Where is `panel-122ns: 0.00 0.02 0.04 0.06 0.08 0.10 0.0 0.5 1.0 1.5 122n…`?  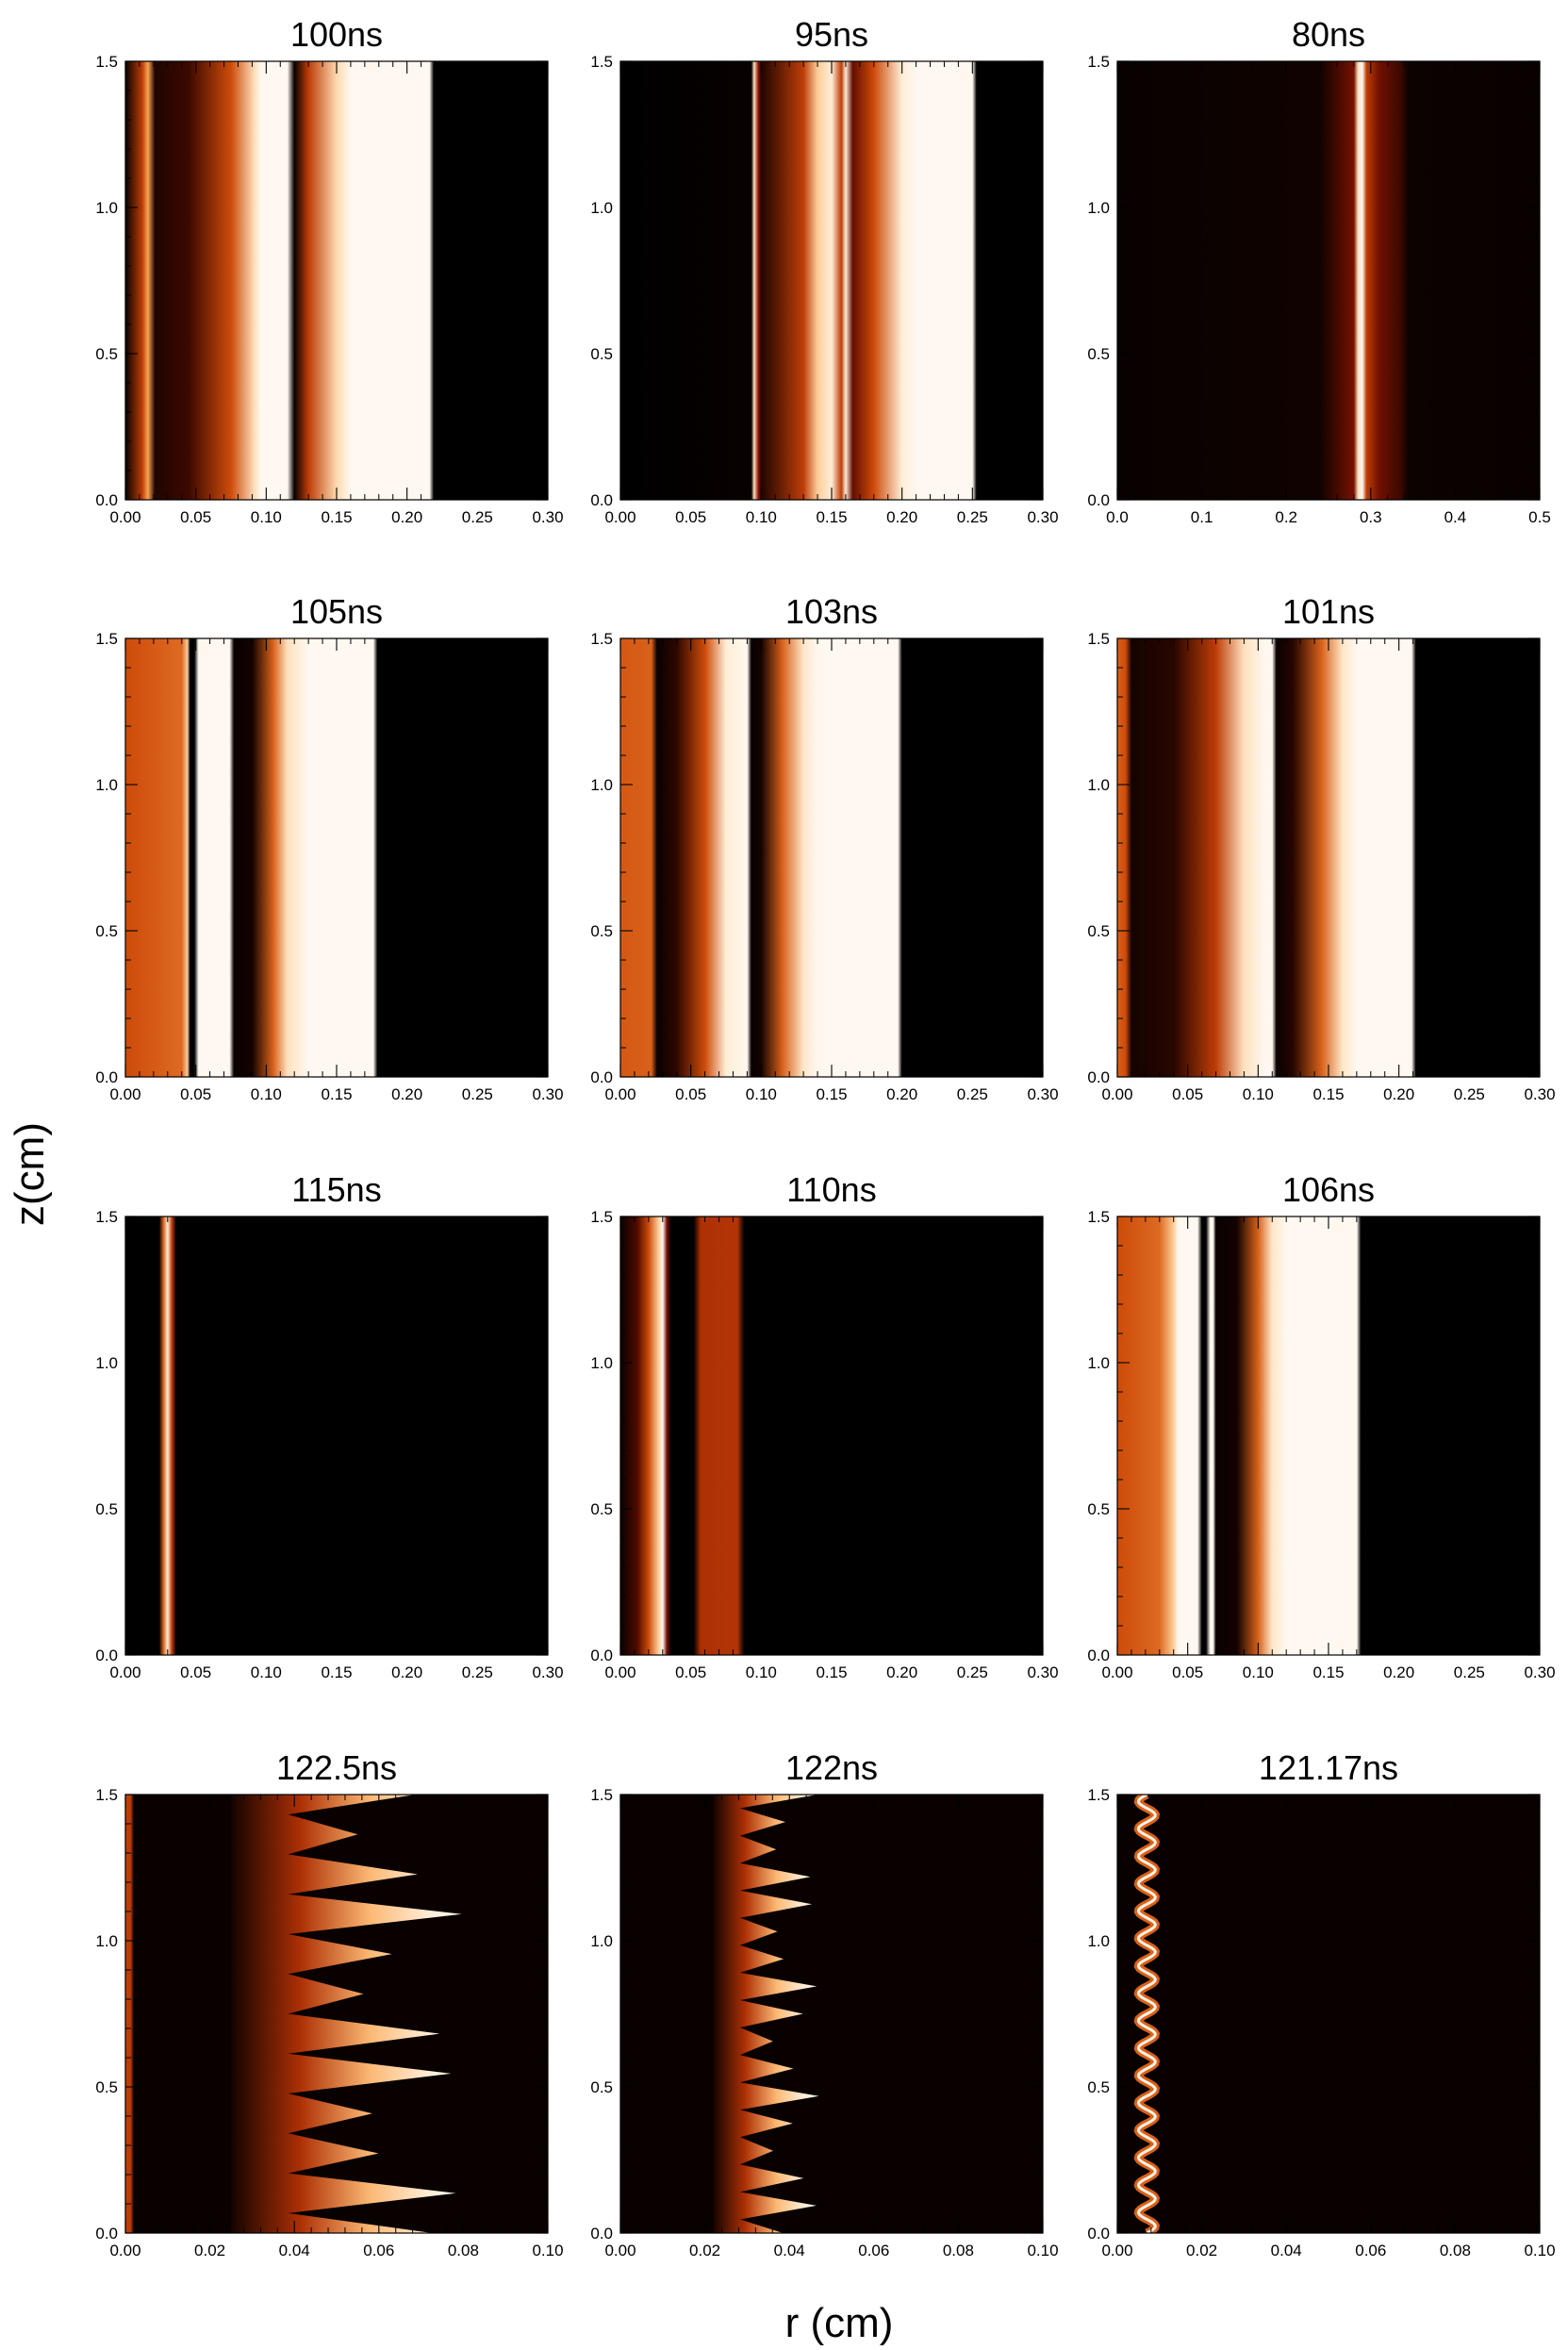
panel-122ns: 0.00 0.02 0.04 0.06 0.08 0.10 0.0 0.5 1.0 1.5 122n… is located at coordinates (824, 2003).